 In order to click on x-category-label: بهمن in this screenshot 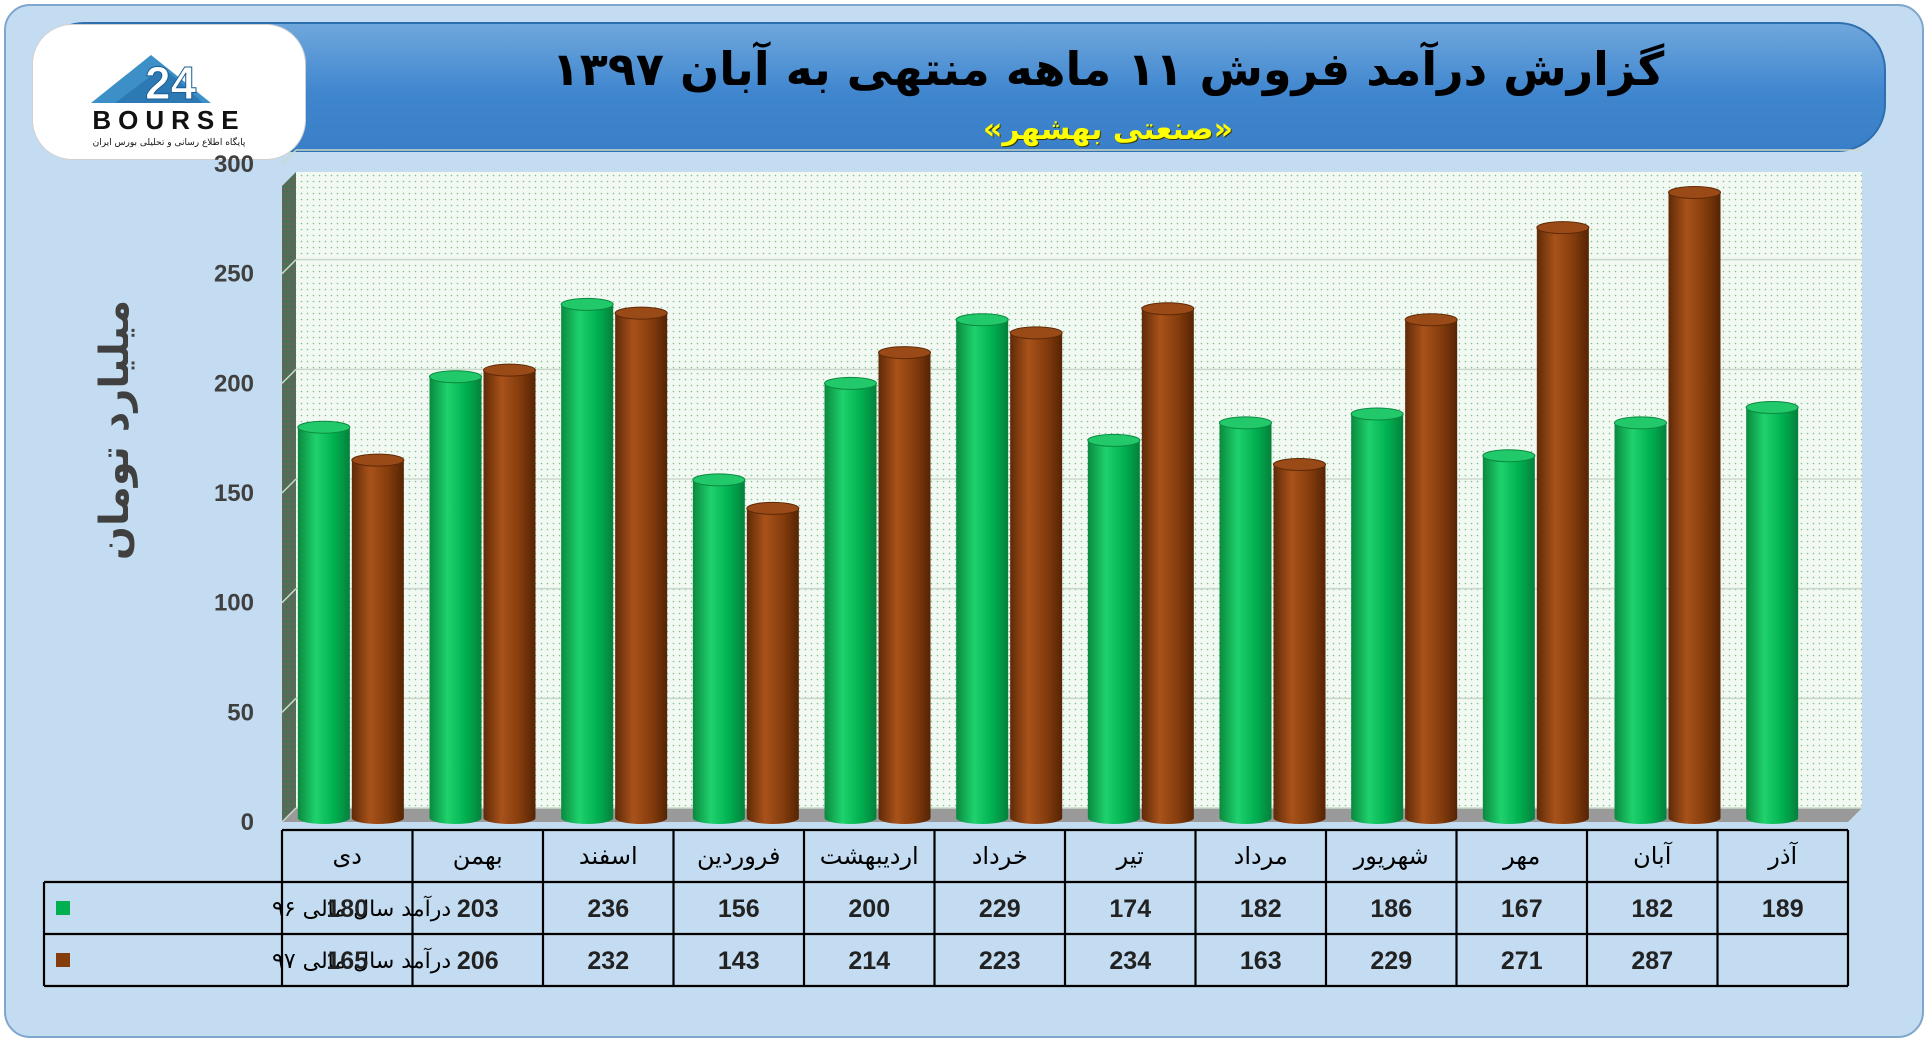, I will do `click(478, 856)`.